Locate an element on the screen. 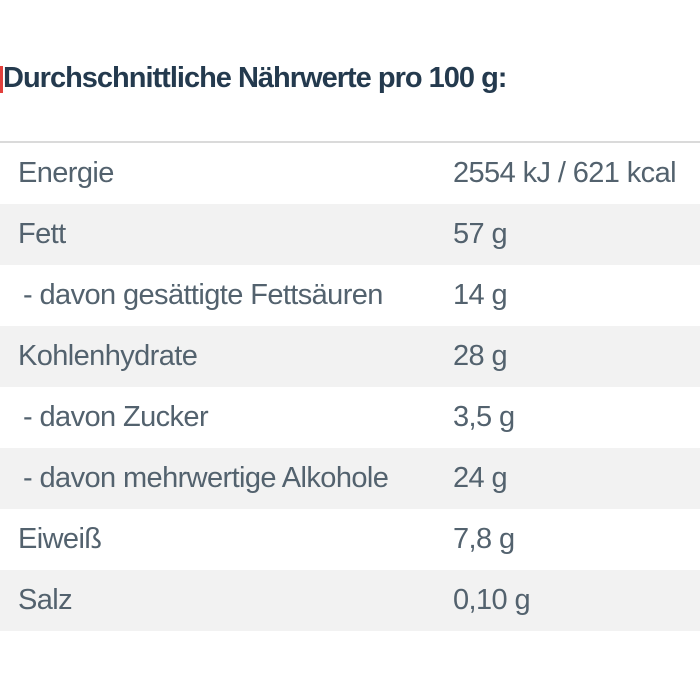 This screenshot has width=700, height=700. nutrient-label: - davon Zucker is located at coordinates (116, 417).